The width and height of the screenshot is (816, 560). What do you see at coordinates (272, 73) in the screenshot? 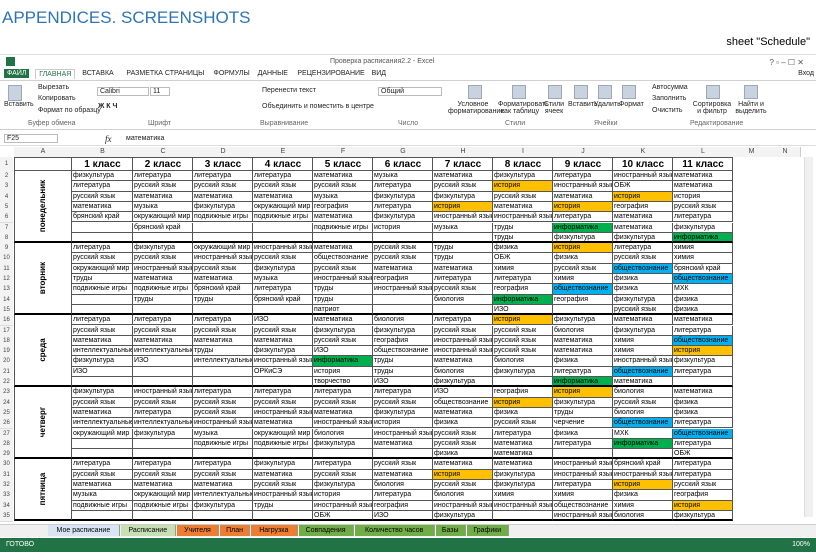
I see `ribbon-tab: ДАННЫЕ` at bounding box center [272, 73].